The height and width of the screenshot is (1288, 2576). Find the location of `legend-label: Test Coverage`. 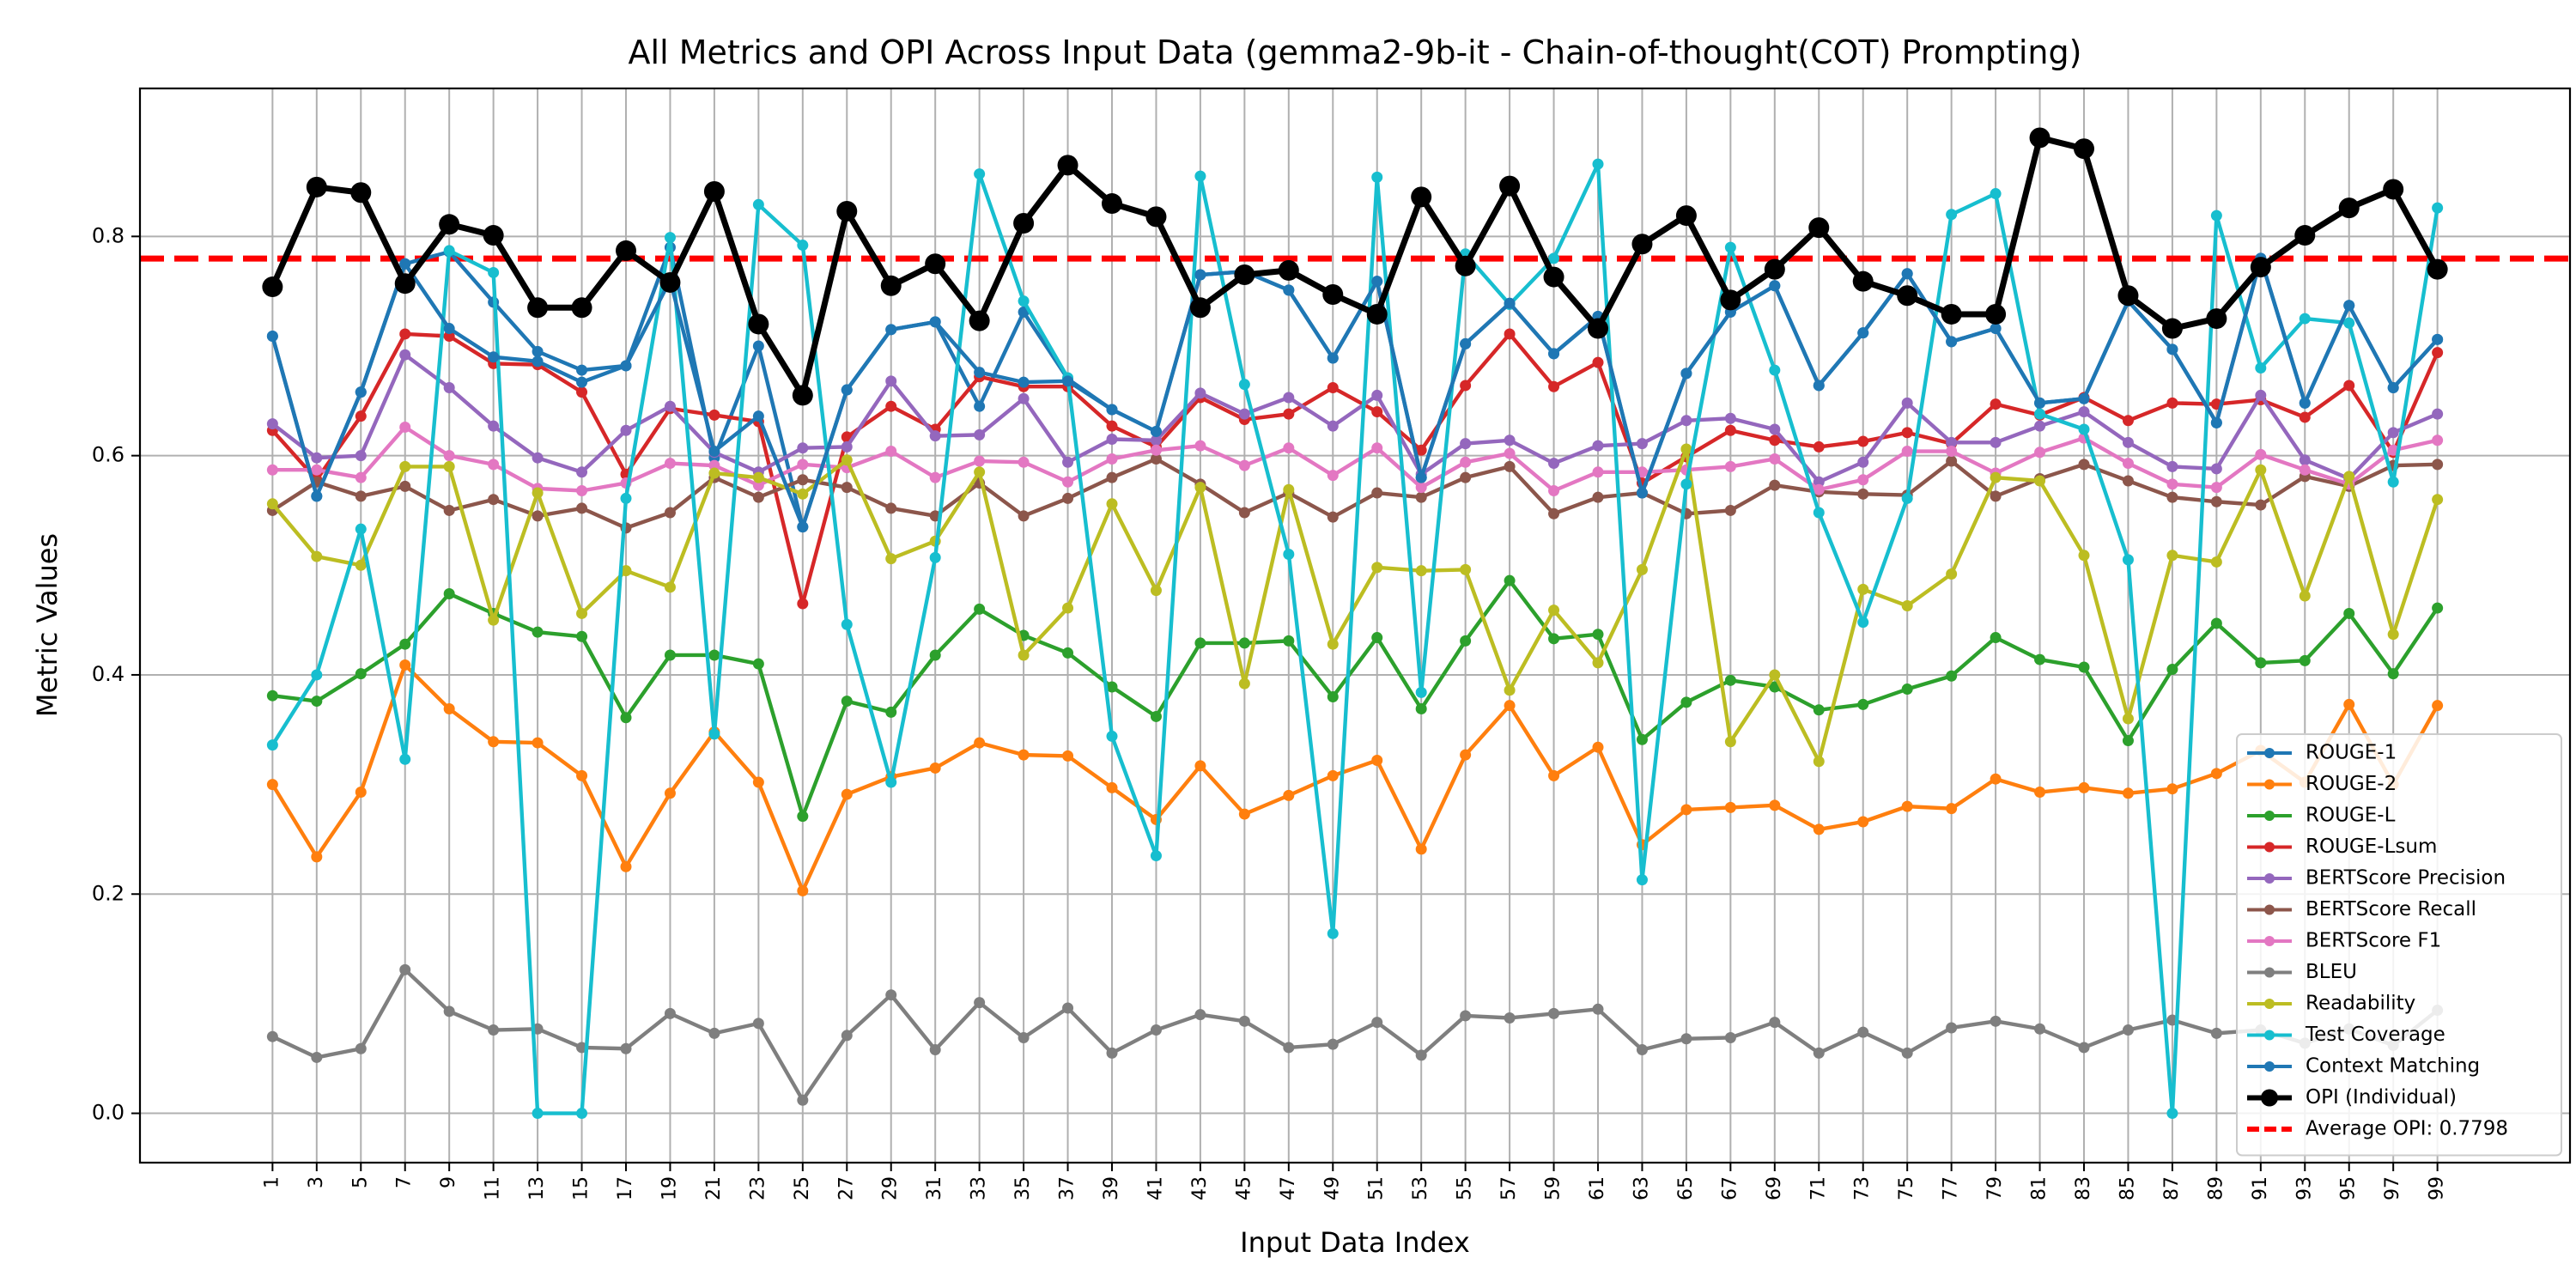

legend-label: Test Coverage is located at coordinates (2375, 1035).